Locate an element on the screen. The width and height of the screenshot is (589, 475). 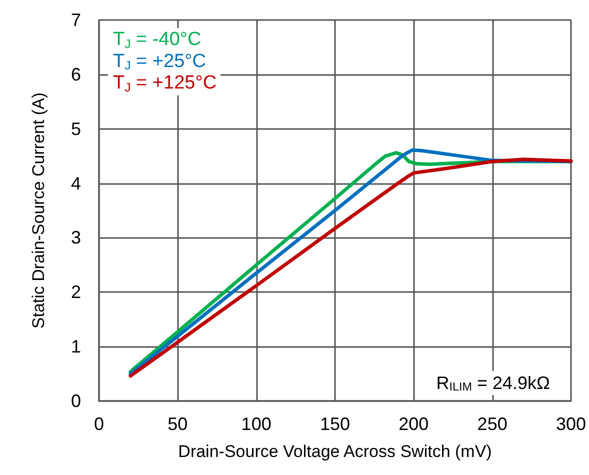
x-tick-label: 300 is located at coordinates (571, 424).